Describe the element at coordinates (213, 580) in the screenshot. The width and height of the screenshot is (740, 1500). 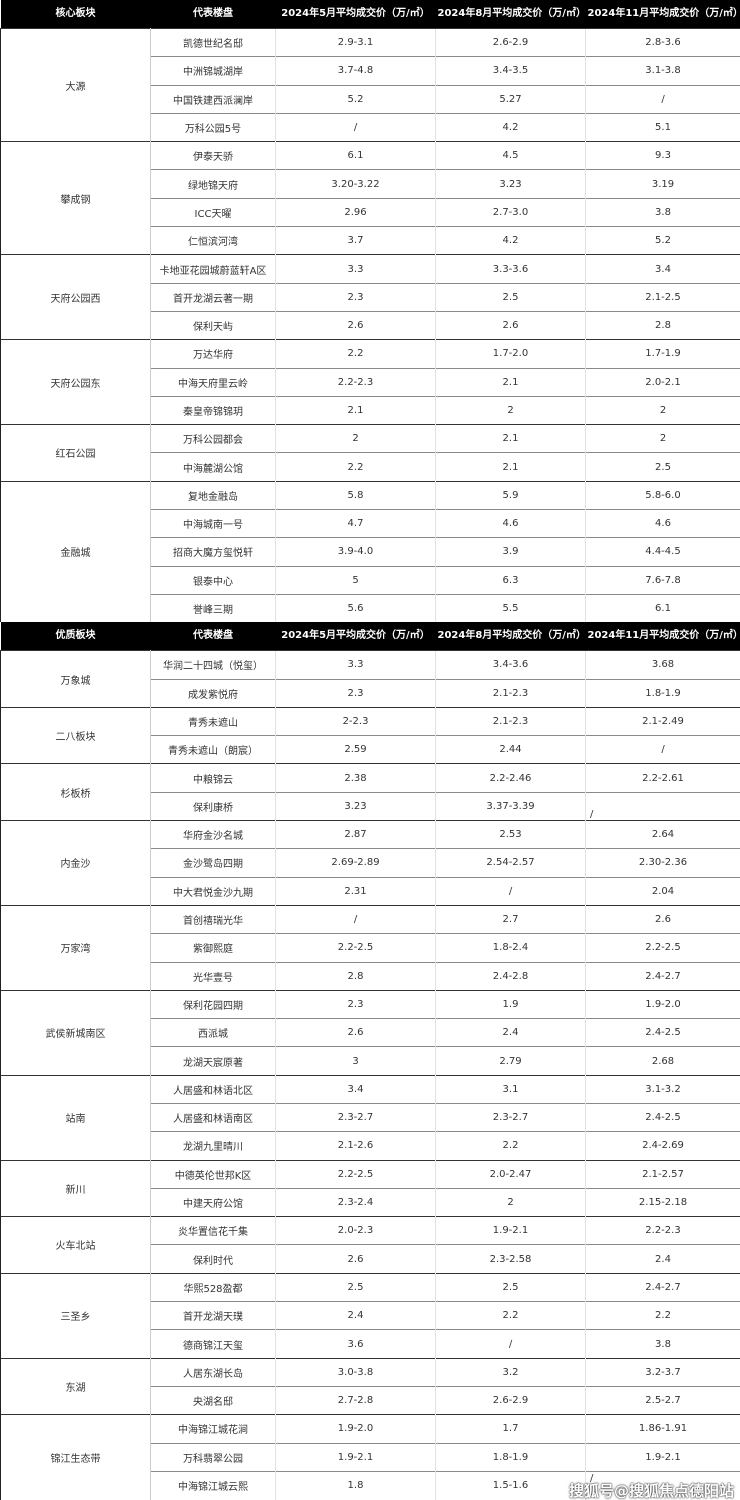
I see `project-name-cell: 银泰中心` at that location.